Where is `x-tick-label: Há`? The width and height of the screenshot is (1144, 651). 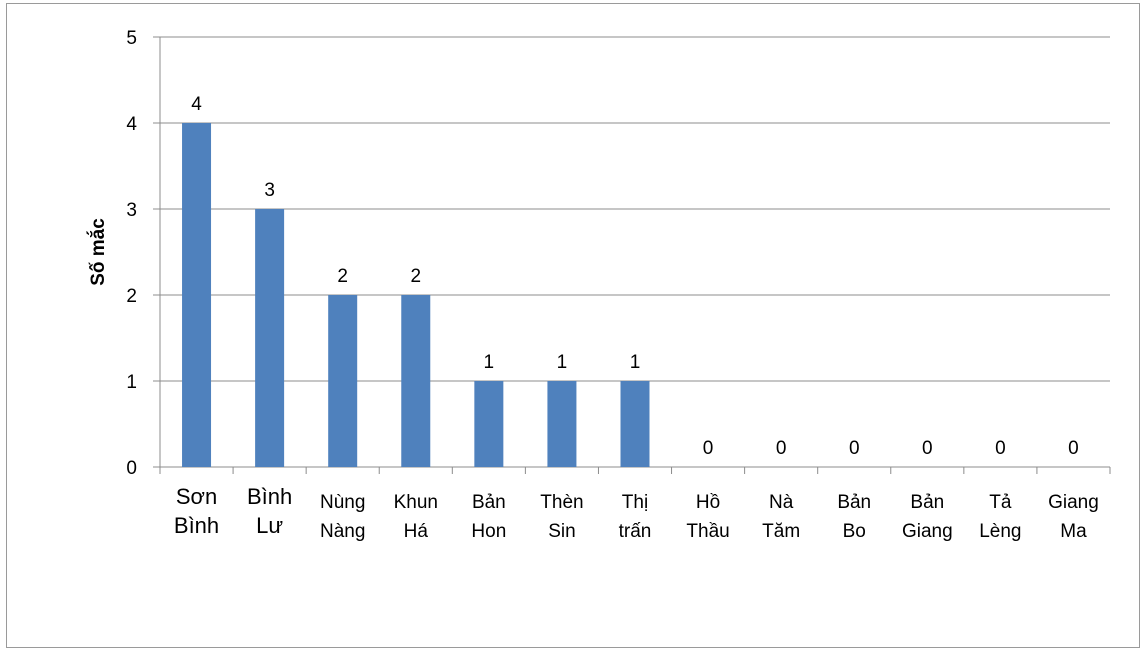 x-tick-label: Há is located at coordinates (416, 531).